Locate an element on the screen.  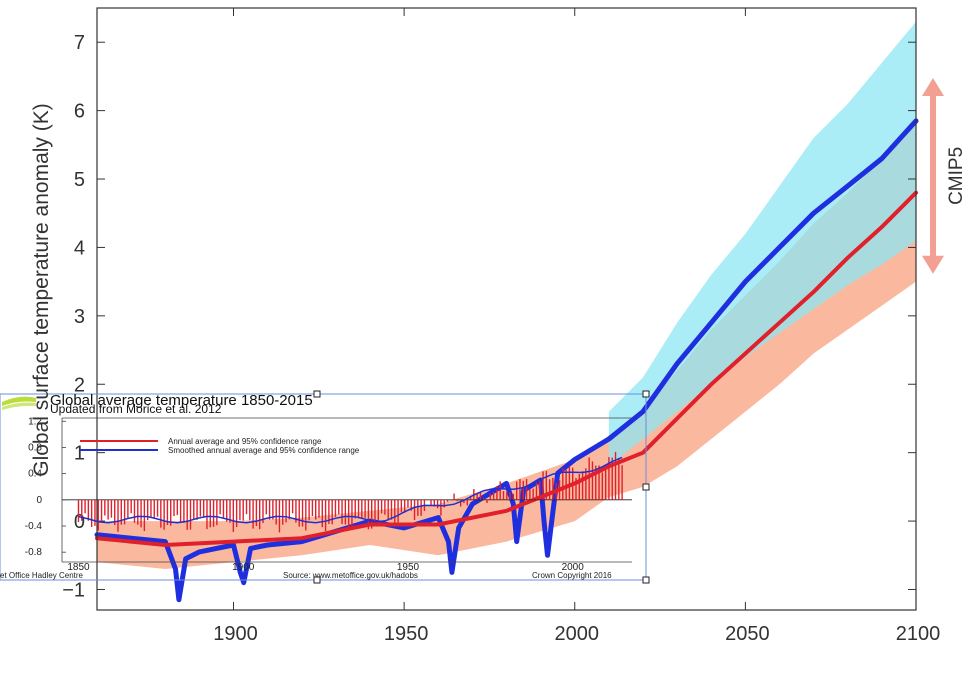
y-tick-label: −1 is located at coordinates (73, 590).